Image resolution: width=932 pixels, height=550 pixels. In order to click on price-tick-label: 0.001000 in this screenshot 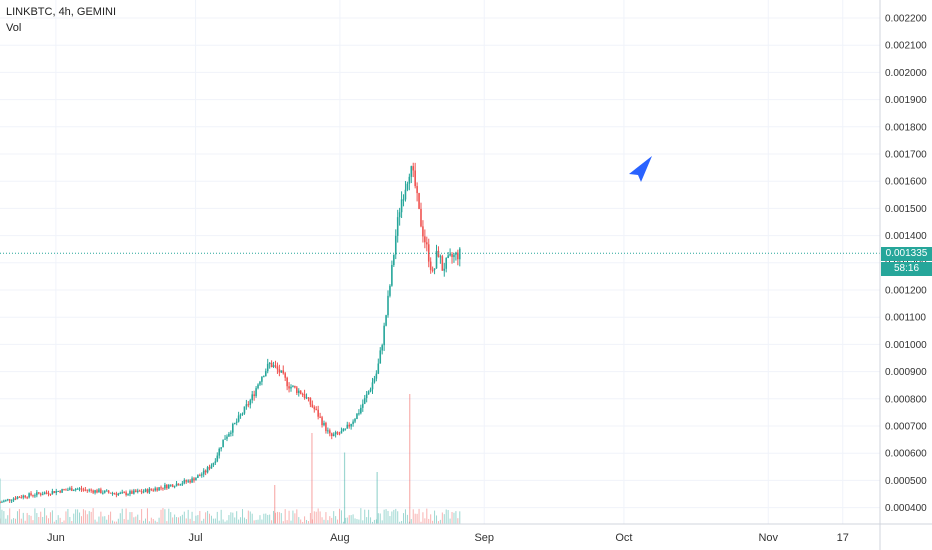, I will do `click(906, 345)`.